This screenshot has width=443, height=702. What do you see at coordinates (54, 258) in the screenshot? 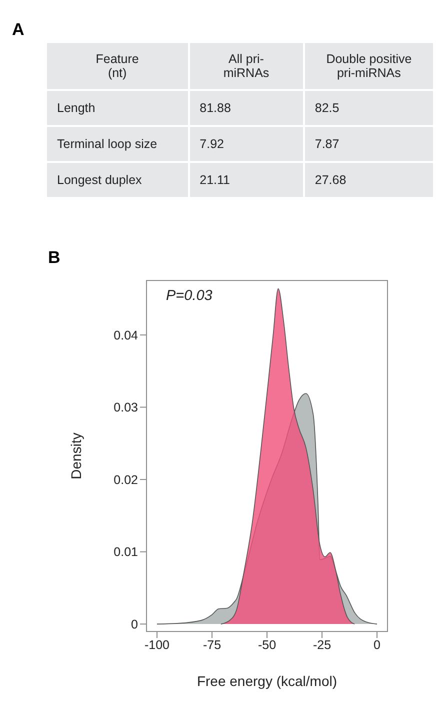
I see `chart-title: B` at bounding box center [54, 258].